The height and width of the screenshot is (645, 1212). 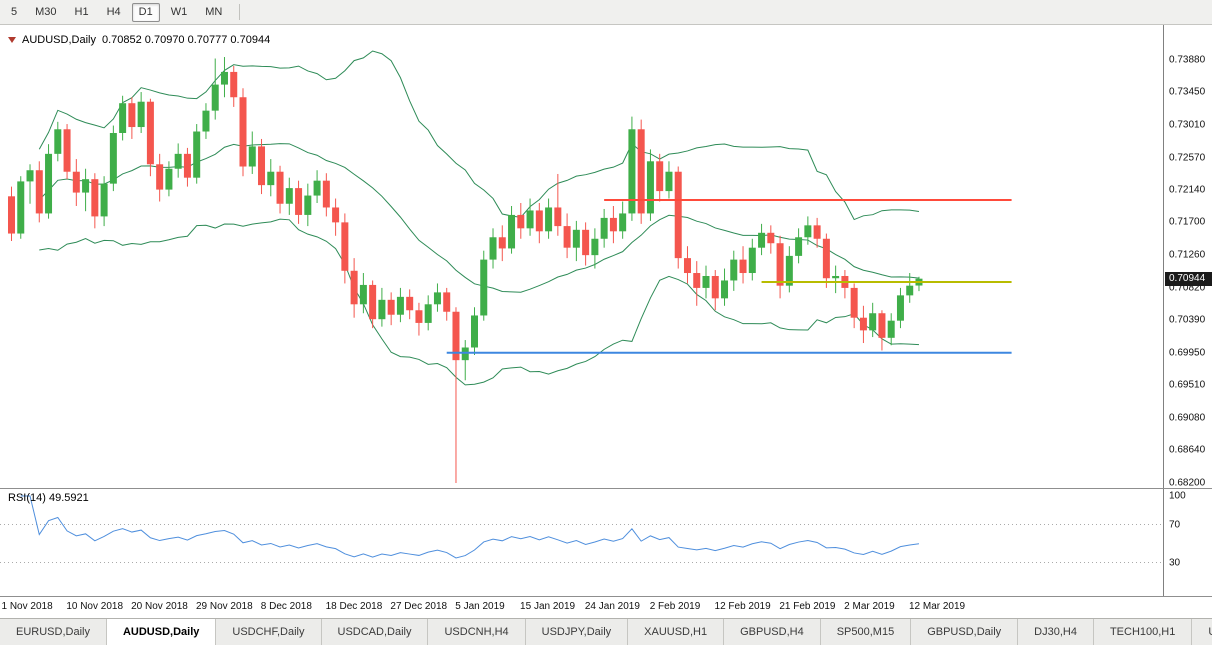 I want to click on timeframe-button-d1: D1, so click(x=145, y=12).